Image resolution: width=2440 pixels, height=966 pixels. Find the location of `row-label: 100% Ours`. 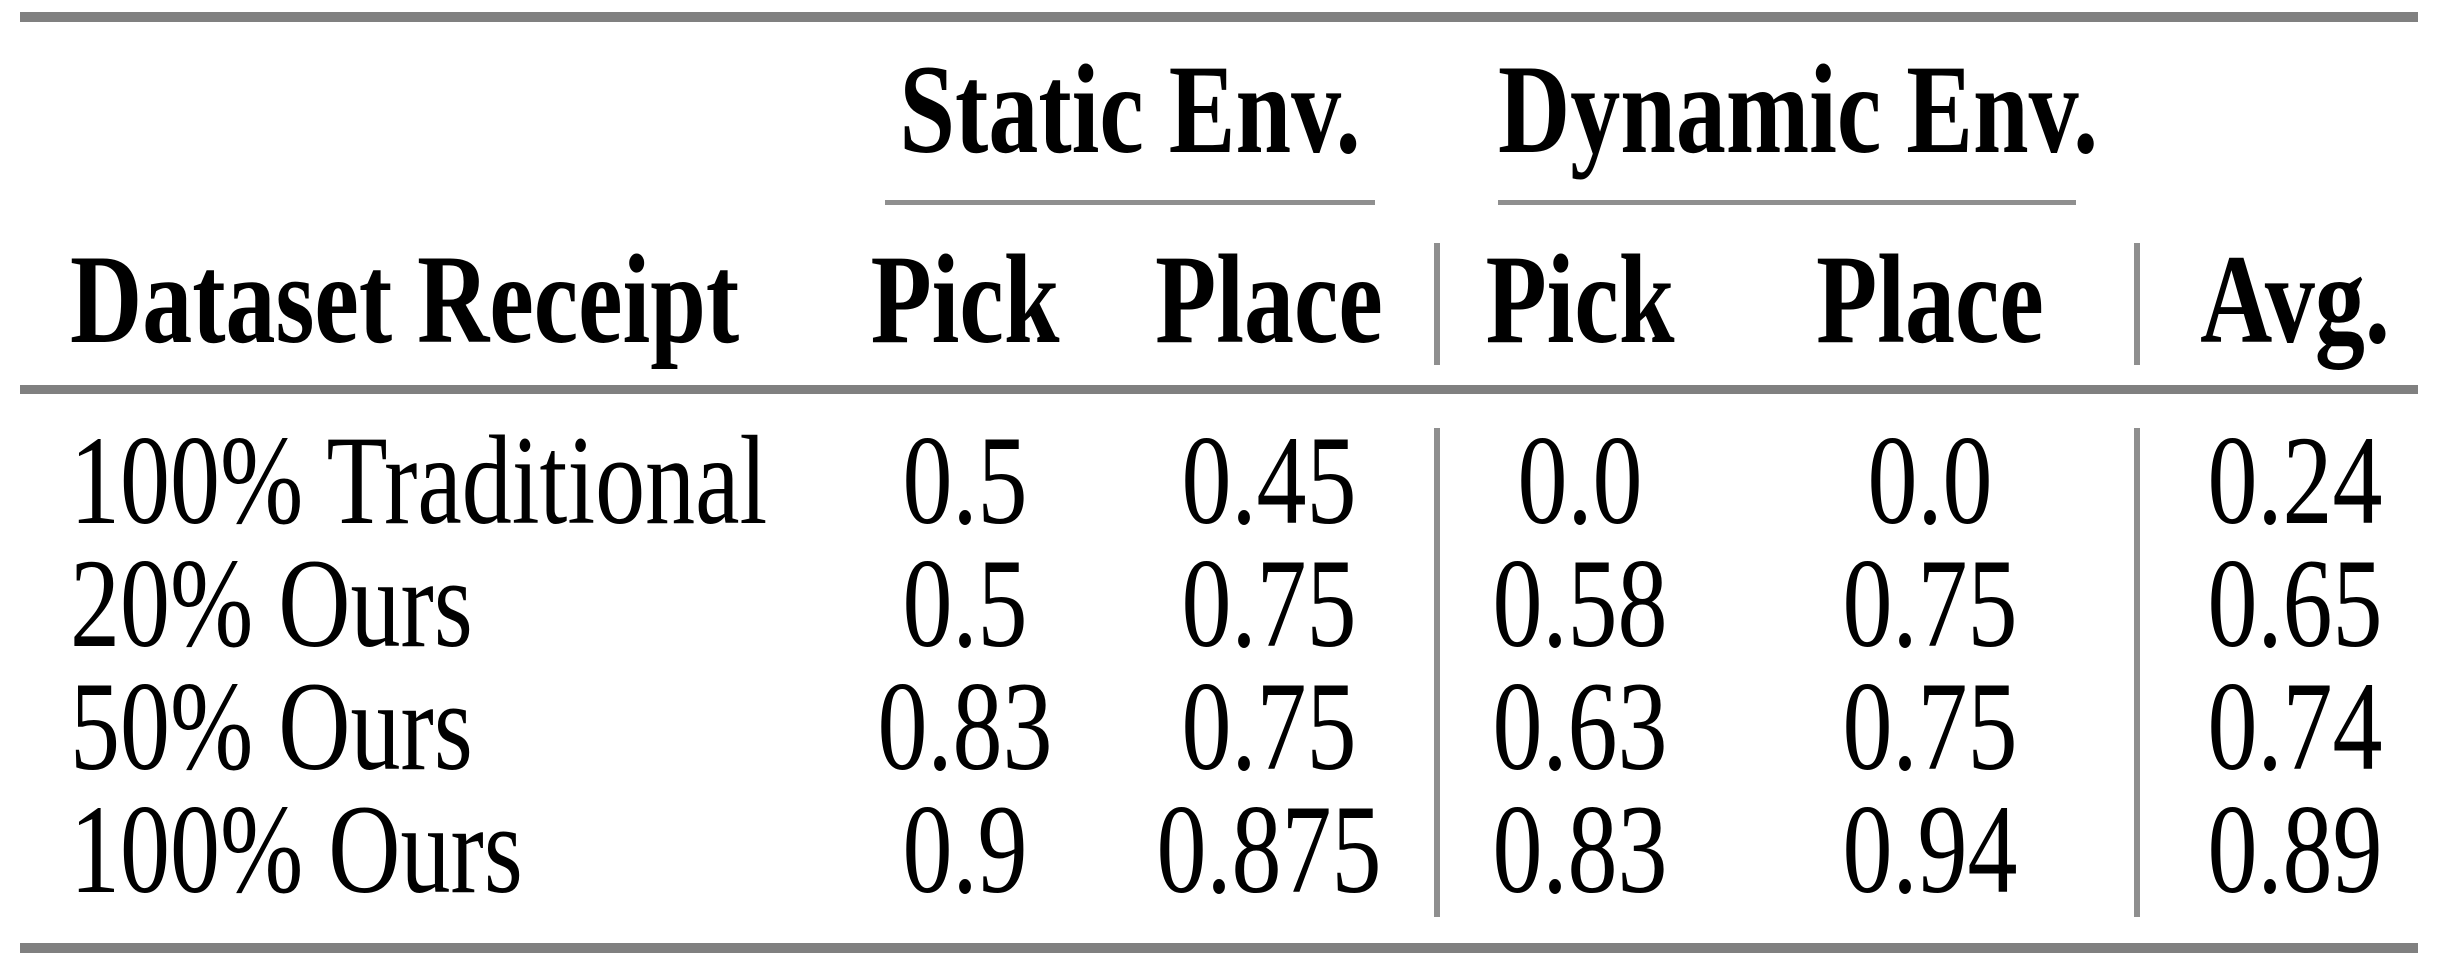

row-label: 100% Ours is located at coordinates (296, 849).